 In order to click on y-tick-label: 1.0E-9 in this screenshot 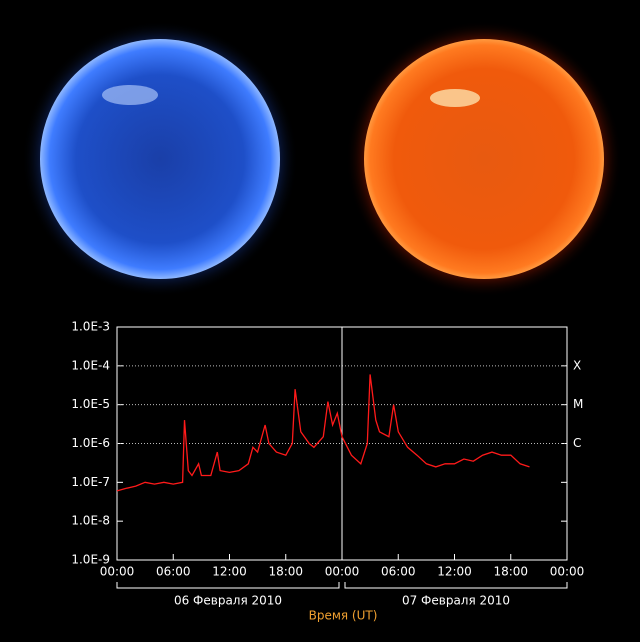, I will do `click(90, 560)`.